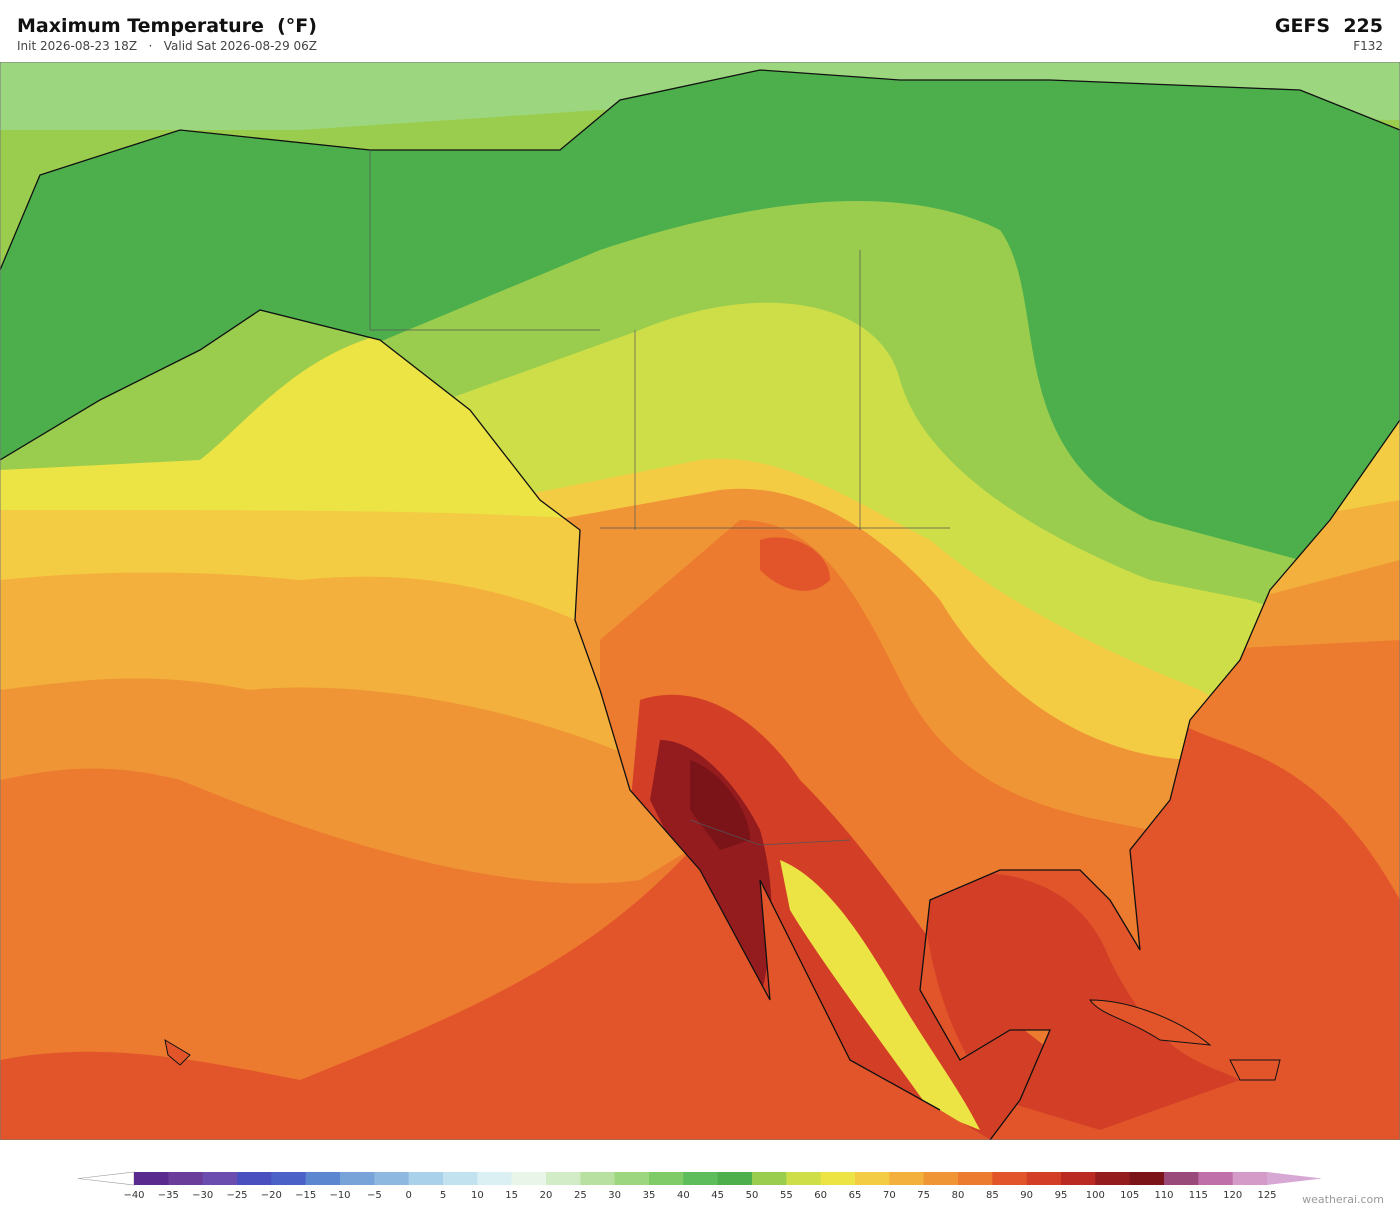 The width and height of the screenshot is (1400, 1215). What do you see at coordinates (717, 1195) in the screenshot?
I see `colorbar-tick-label: 45` at bounding box center [717, 1195].